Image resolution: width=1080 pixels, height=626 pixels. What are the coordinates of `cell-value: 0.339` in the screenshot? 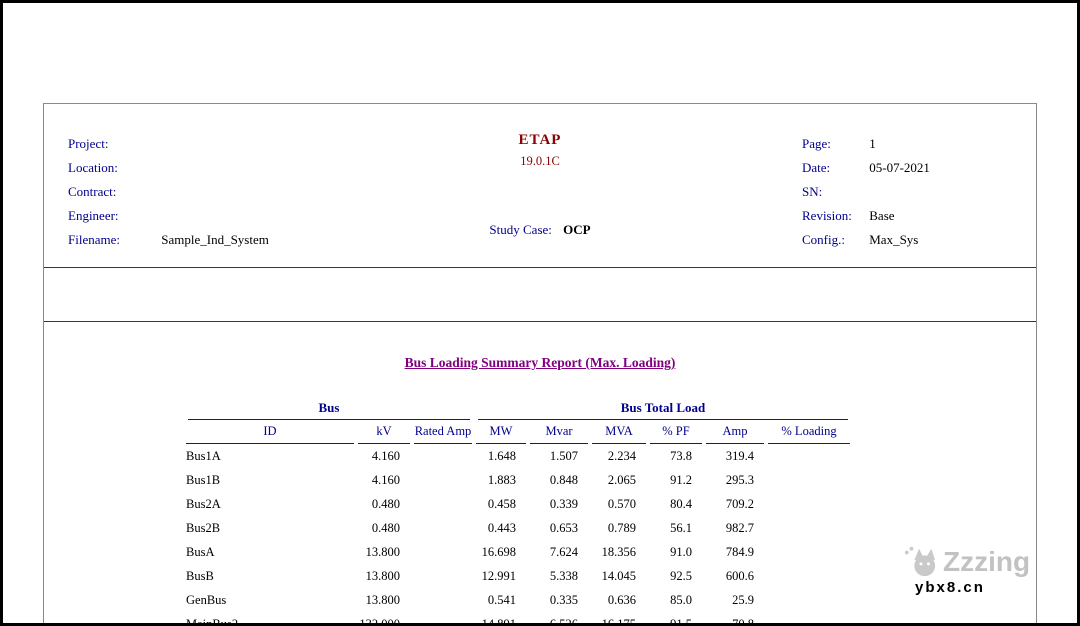 It's located at (563, 503).